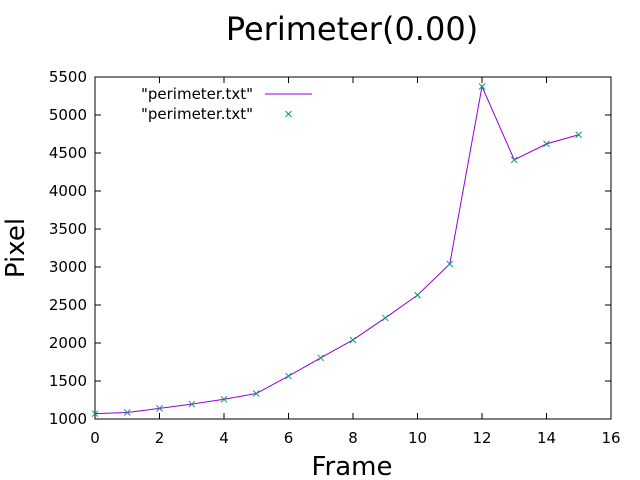 The image size is (640, 480). Describe the element at coordinates (16, 248) in the screenshot. I see `y-axis-title: Pixel` at that location.